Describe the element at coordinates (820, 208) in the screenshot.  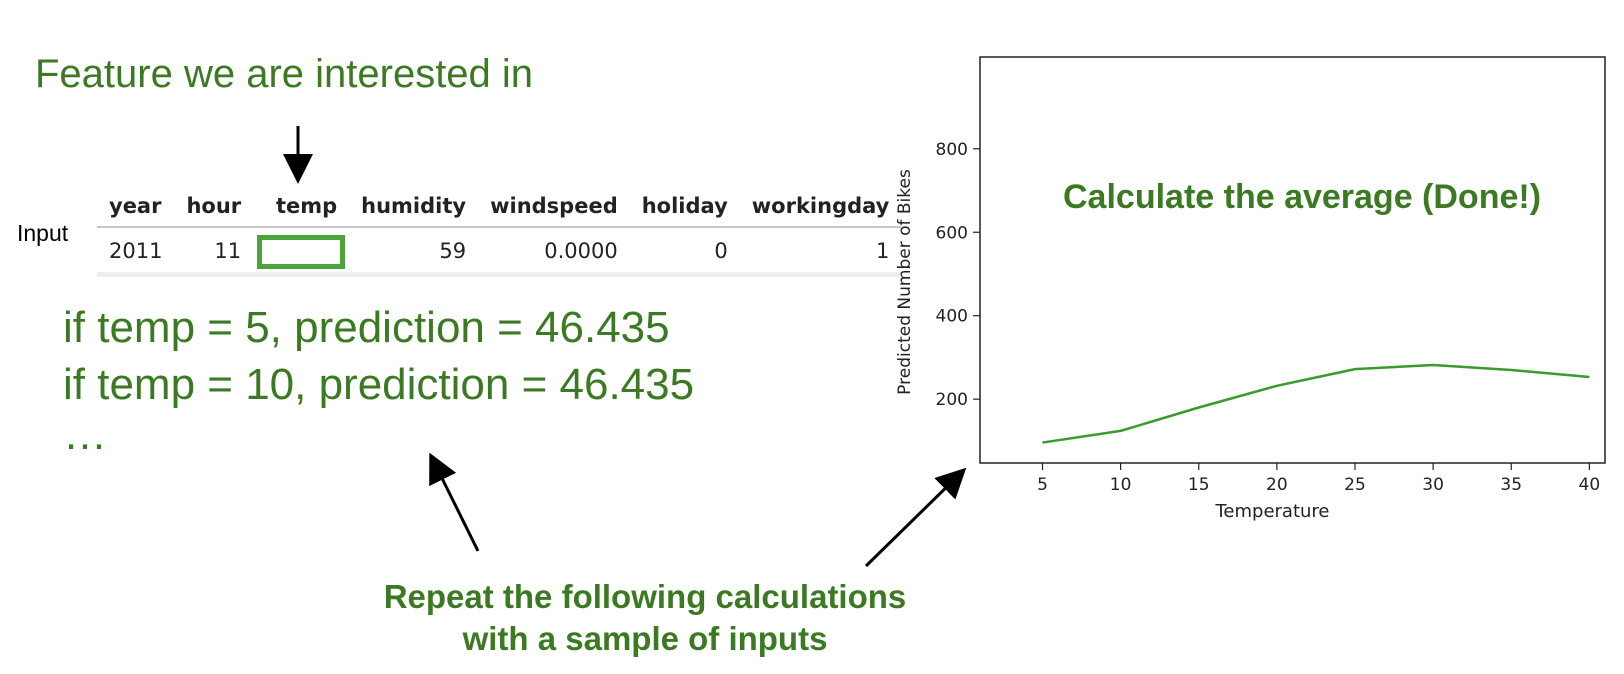
I see `column-header-workingday: workingday` at that location.